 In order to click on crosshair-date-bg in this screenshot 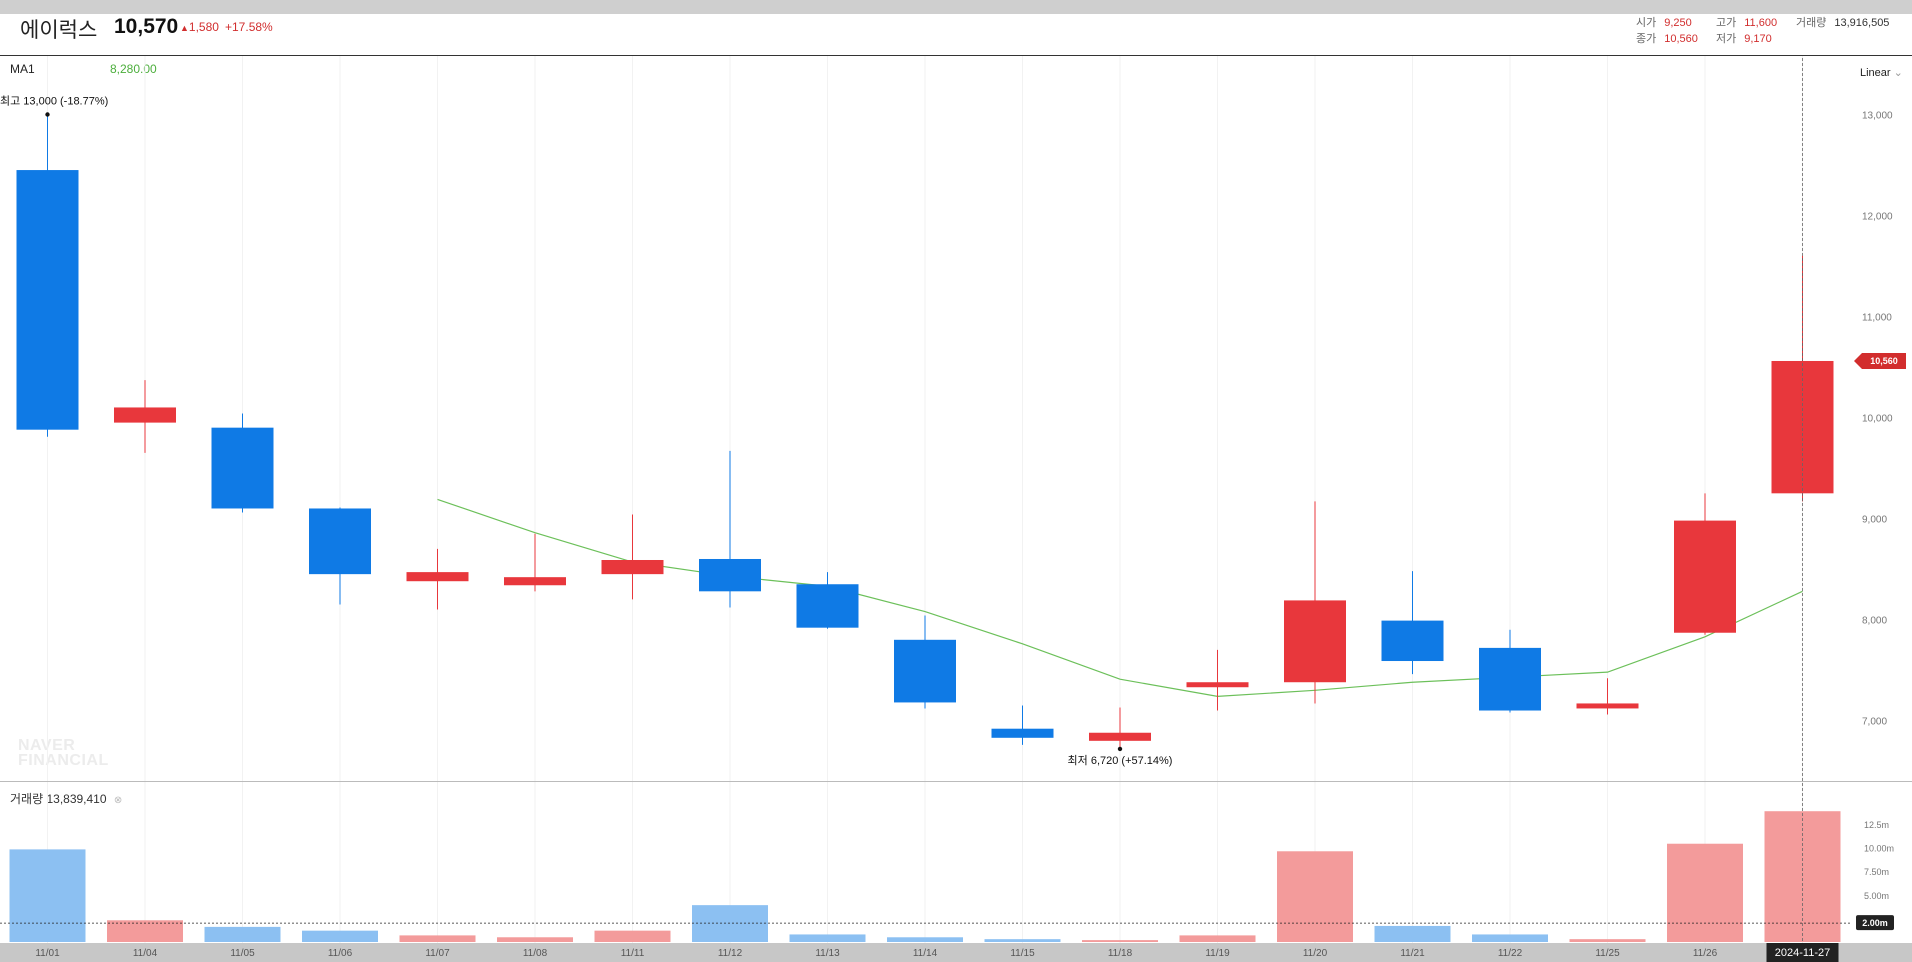, I will do `click(1802, 952)`.